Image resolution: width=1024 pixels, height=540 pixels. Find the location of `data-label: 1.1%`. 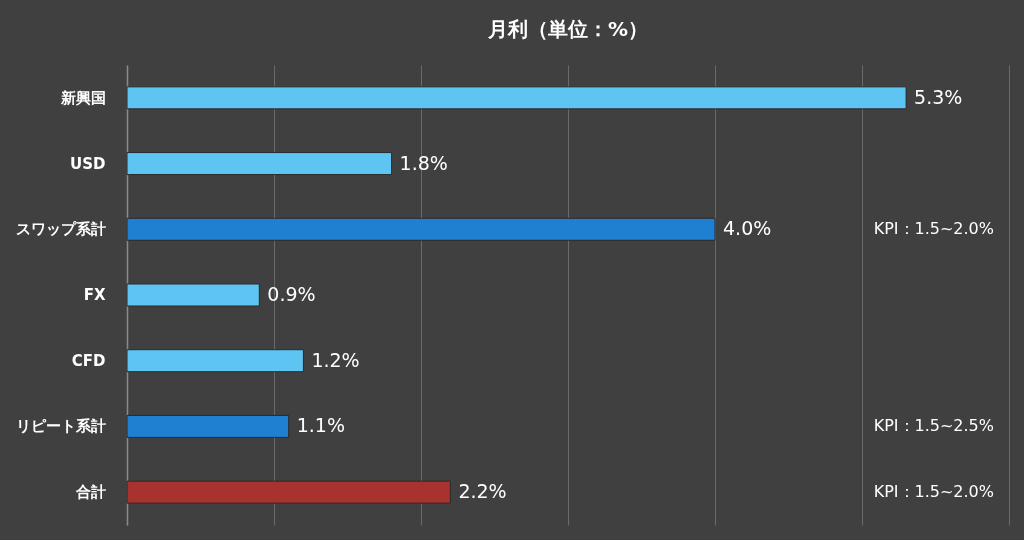

data-label: 1.1% is located at coordinates (320, 425).